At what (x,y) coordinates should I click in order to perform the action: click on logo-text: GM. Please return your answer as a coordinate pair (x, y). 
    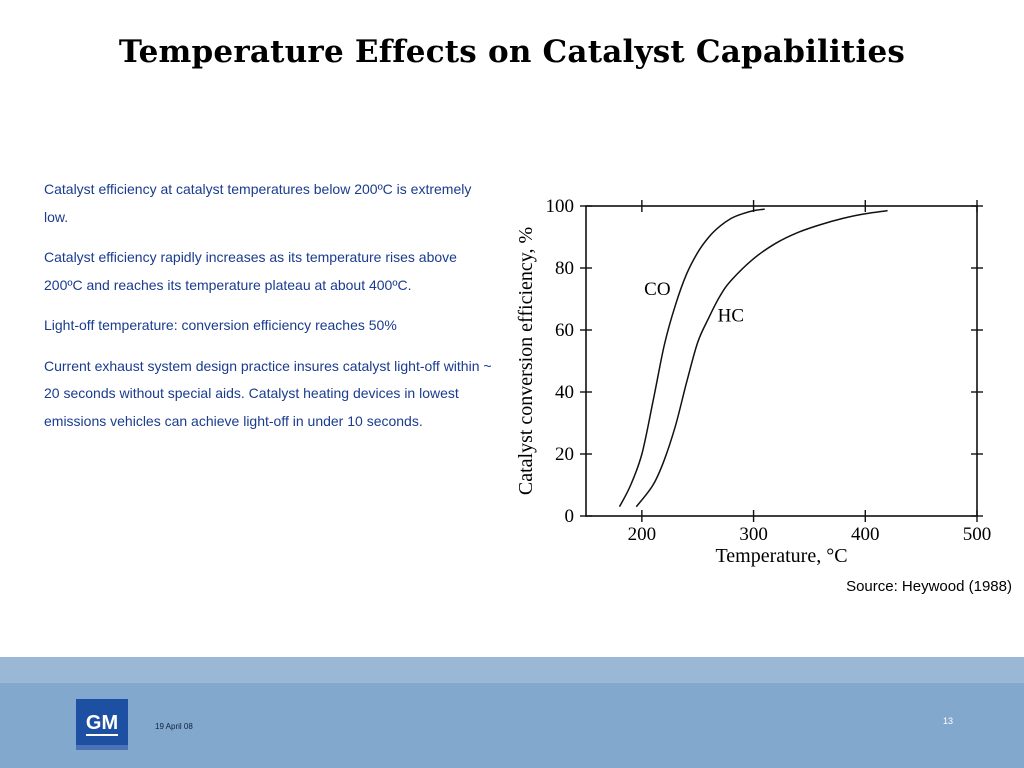
    Looking at the image, I should click on (102, 724).